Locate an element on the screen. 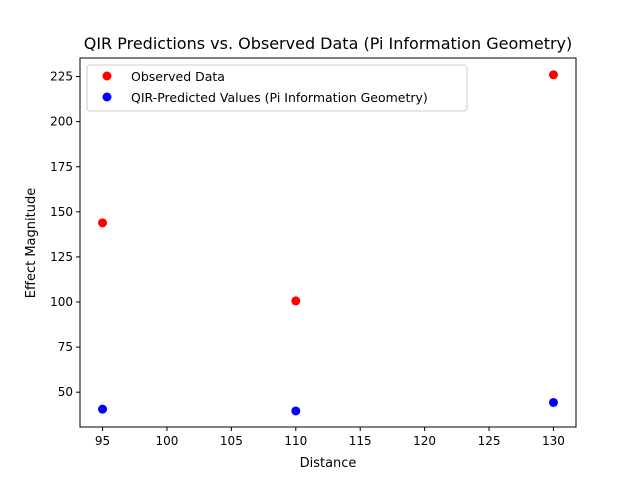 Image resolution: width=640 pixels, height=480 pixels. y-axis-ticks: 50 75 100 125 150 175 200 225 is located at coordinates (65, 234).